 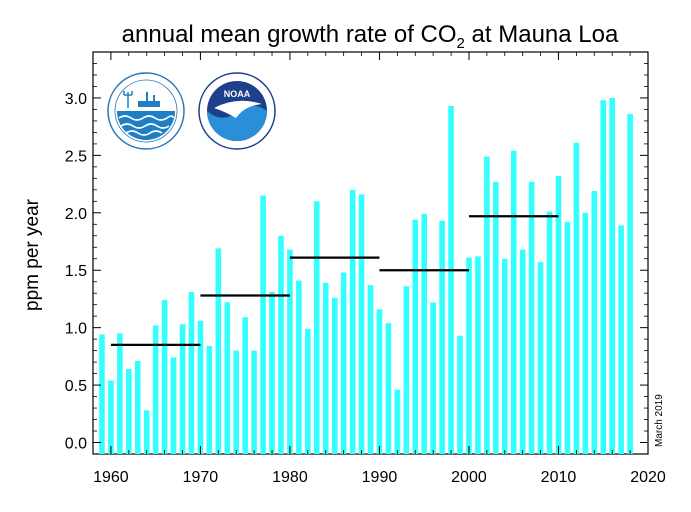 What do you see at coordinates (245, 385) in the screenshot?
I see `bar-1975` at bounding box center [245, 385].